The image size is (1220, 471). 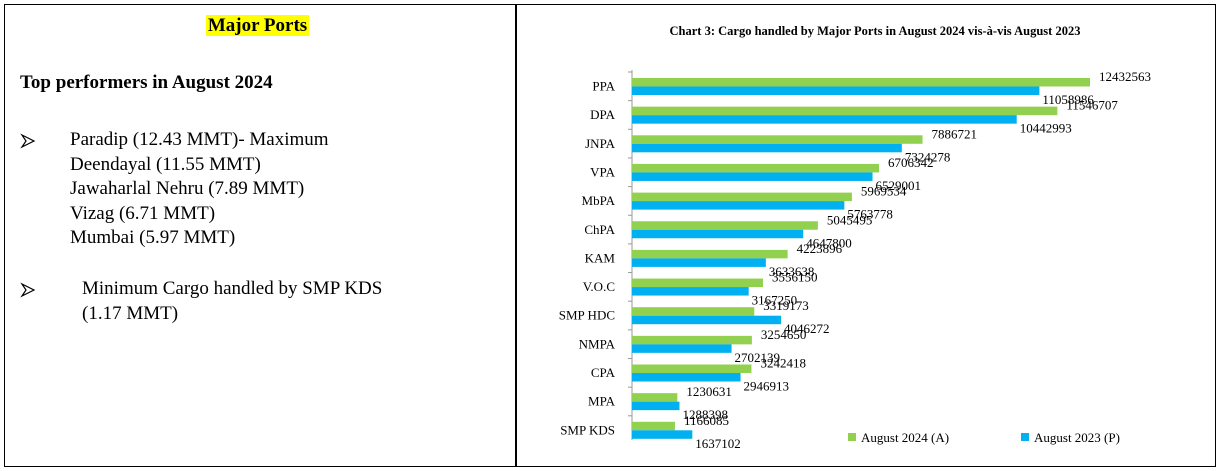 What do you see at coordinates (820, 248) in the screenshot?
I see `value-label: 4223896` at bounding box center [820, 248].